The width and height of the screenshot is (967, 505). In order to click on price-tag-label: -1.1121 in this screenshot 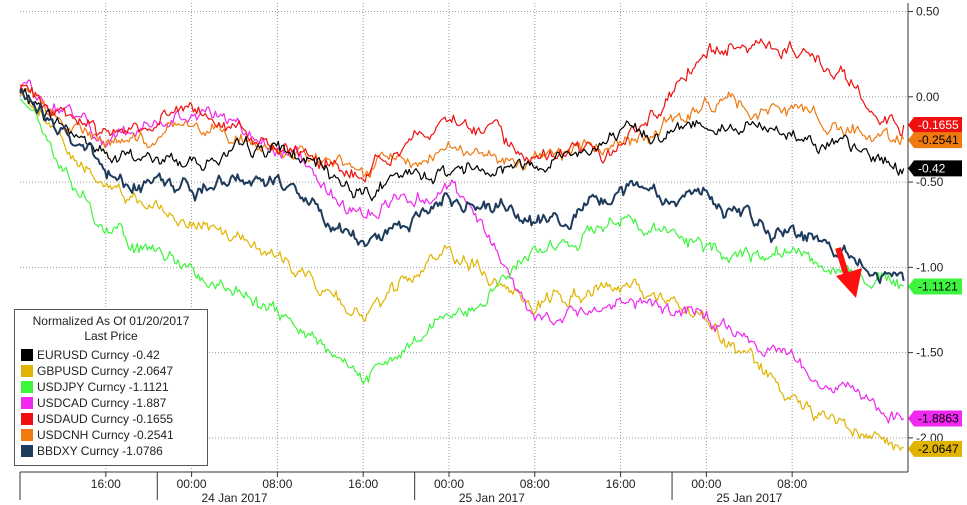, I will do `click(938, 286)`.